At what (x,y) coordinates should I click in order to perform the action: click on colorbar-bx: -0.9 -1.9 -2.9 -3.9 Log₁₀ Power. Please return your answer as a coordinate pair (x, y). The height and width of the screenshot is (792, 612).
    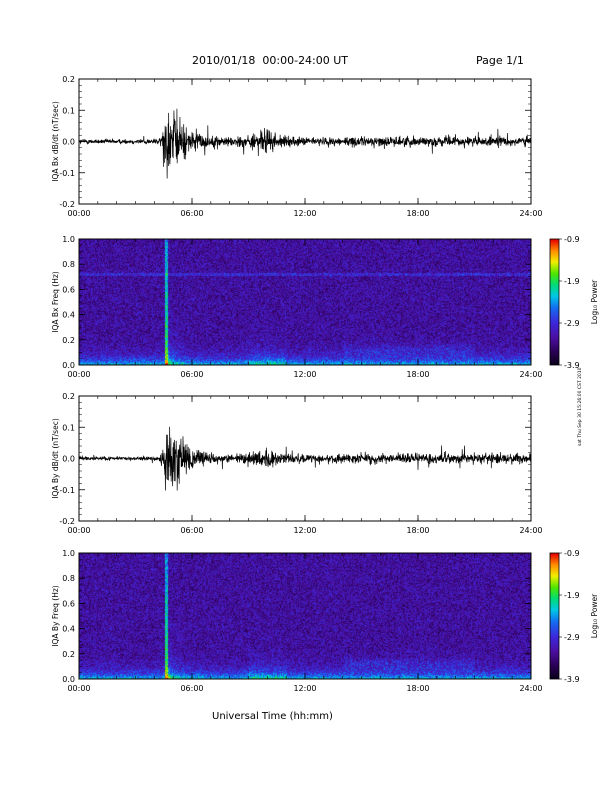
    Looking at the image, I should click on (574, 302).